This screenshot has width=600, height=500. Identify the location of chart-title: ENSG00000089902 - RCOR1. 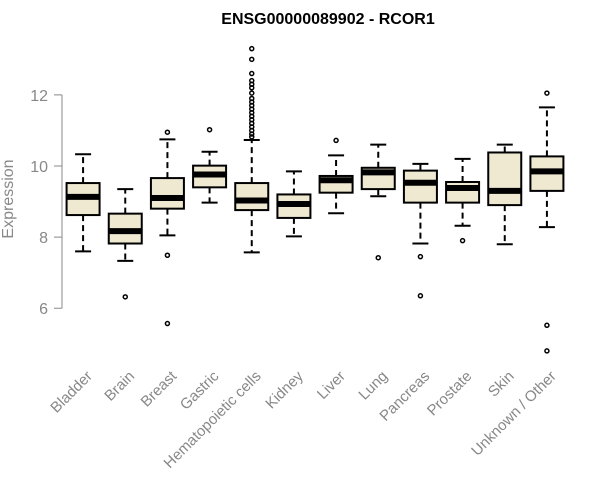
(328, 19).